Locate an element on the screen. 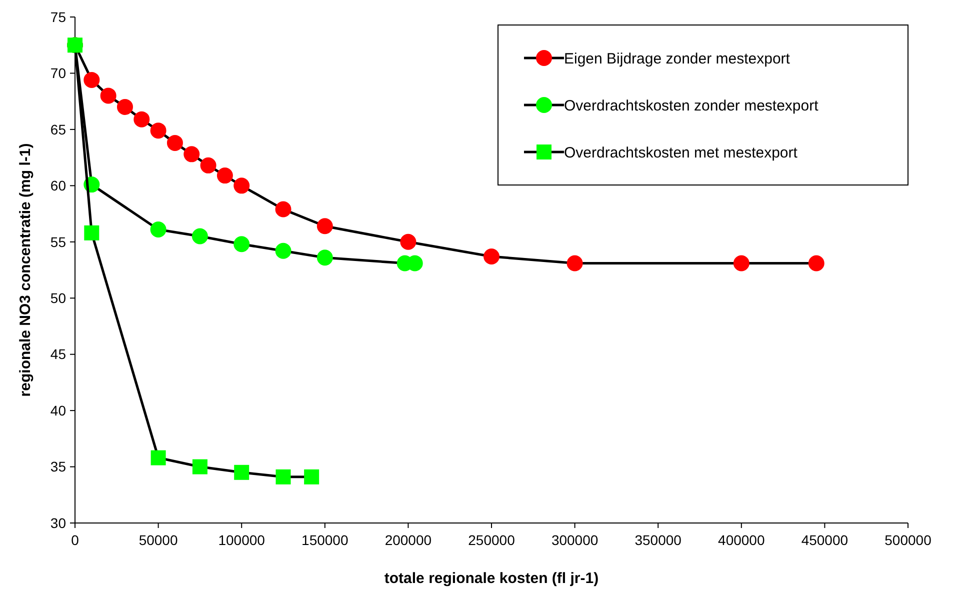  y-tick-label: 40 is located at coordinates (58, 410).